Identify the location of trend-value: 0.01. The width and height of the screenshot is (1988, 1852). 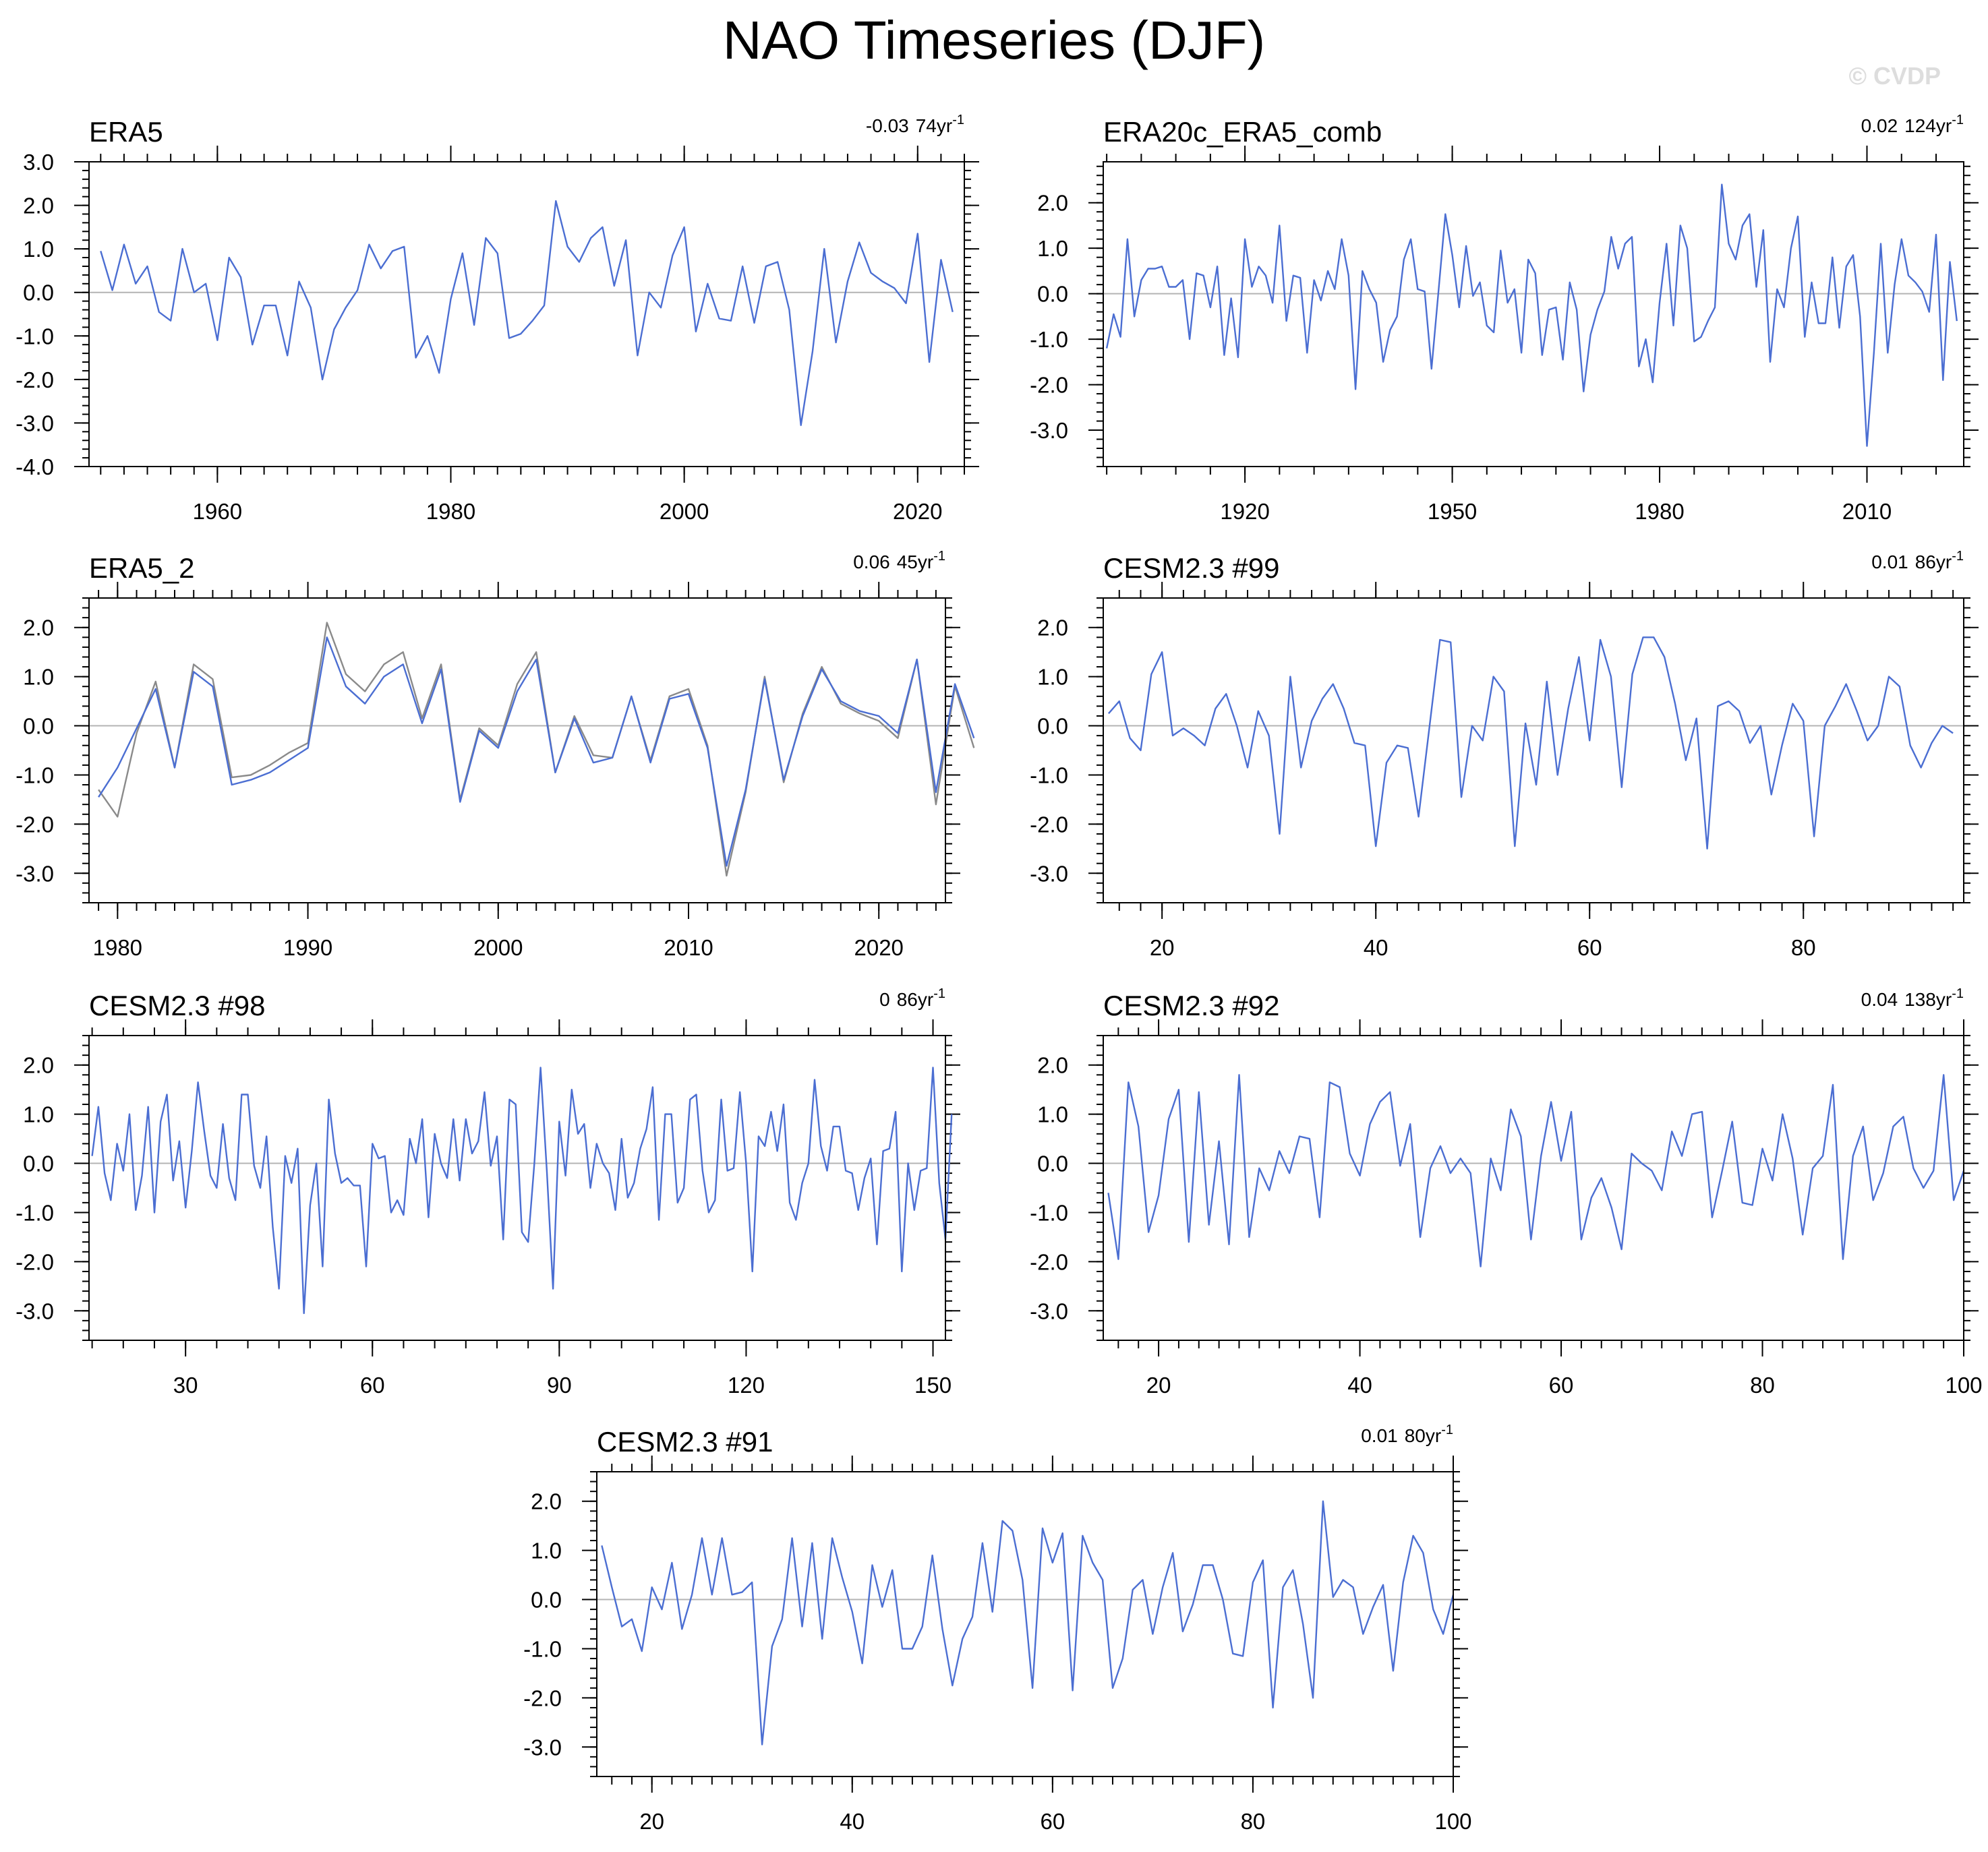
(1890, 562).